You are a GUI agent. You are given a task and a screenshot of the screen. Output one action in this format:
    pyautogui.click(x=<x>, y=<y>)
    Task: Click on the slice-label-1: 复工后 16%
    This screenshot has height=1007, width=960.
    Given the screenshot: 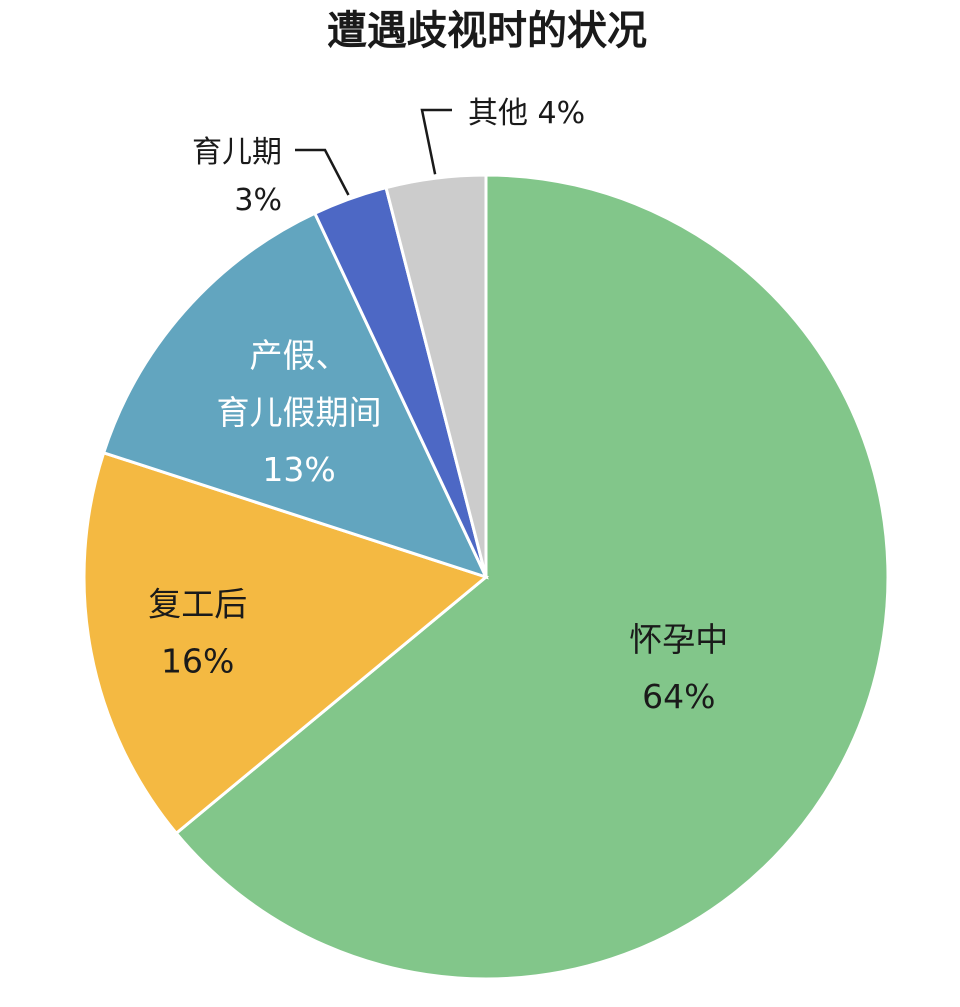 What is the action you would take?
    pyautogui.click(x=197, y=632)
    